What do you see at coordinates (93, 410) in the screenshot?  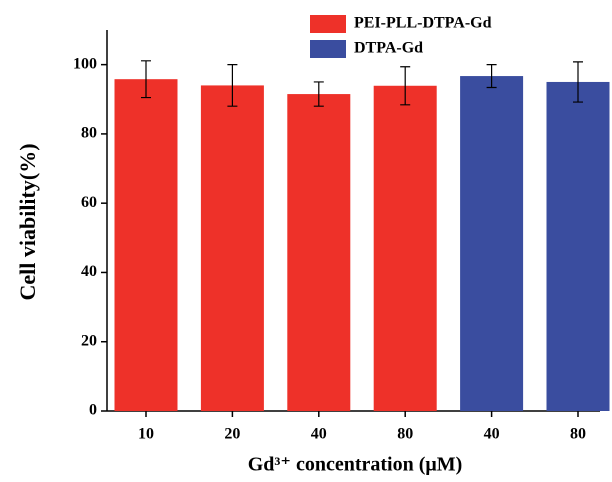 I see `y-tick-label: 0` at bounding box center [93, 410].